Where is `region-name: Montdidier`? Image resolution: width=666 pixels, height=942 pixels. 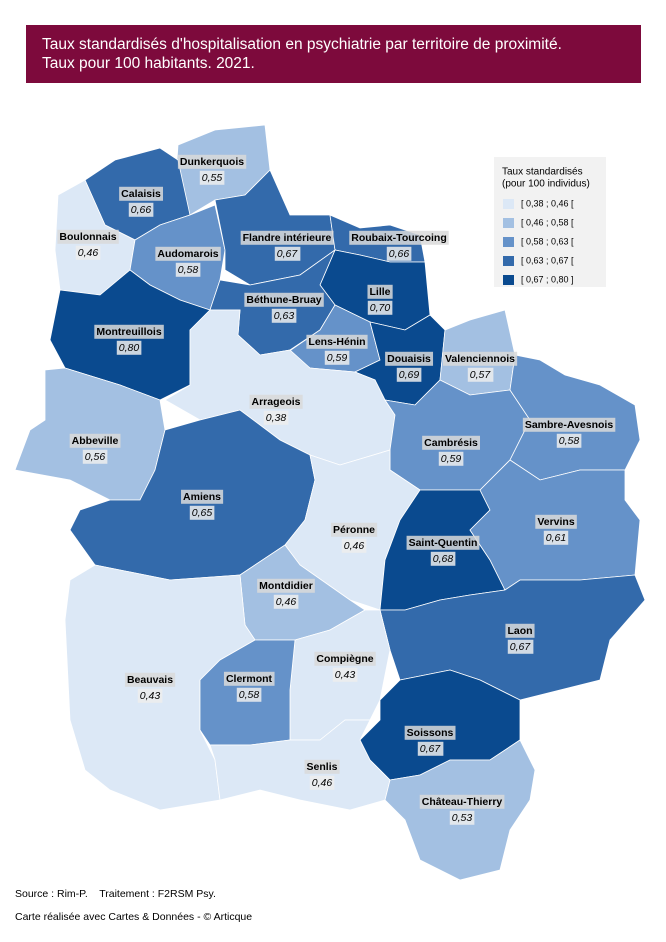
region-name: Montdidier is located at coordinates (286, 586).